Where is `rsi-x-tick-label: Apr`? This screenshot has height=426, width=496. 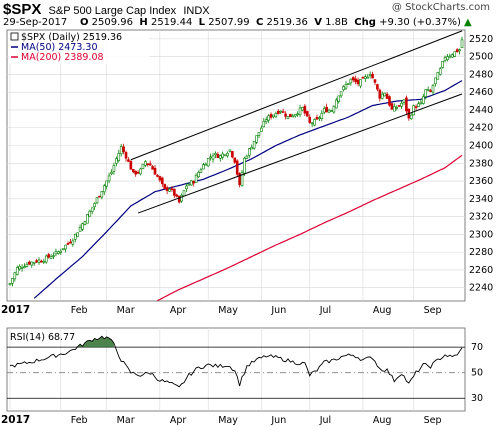
rsi-x-tick-label: Apr is located at coordinates (178, 420).